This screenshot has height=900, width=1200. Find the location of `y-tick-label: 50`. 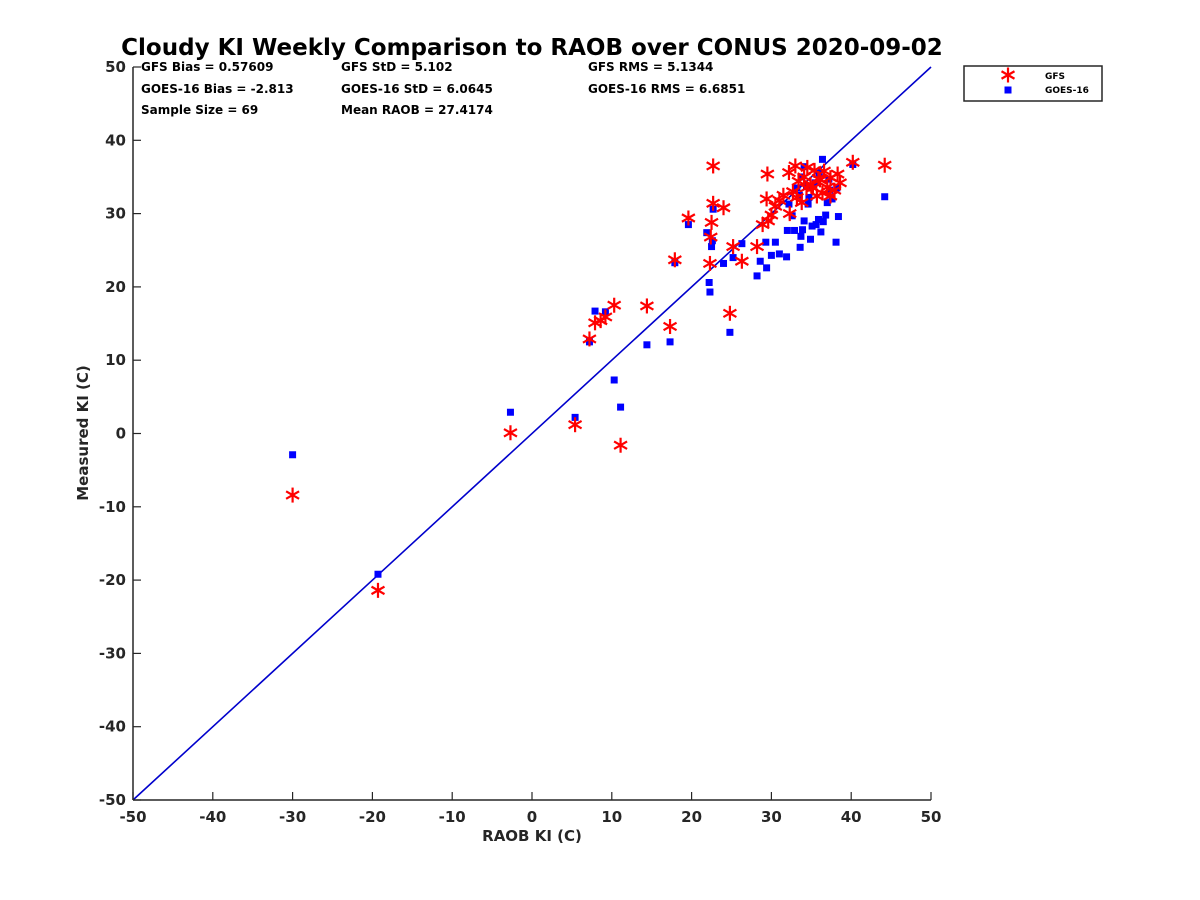

y-tick-label: 50 is located at coordinates (115, 67).